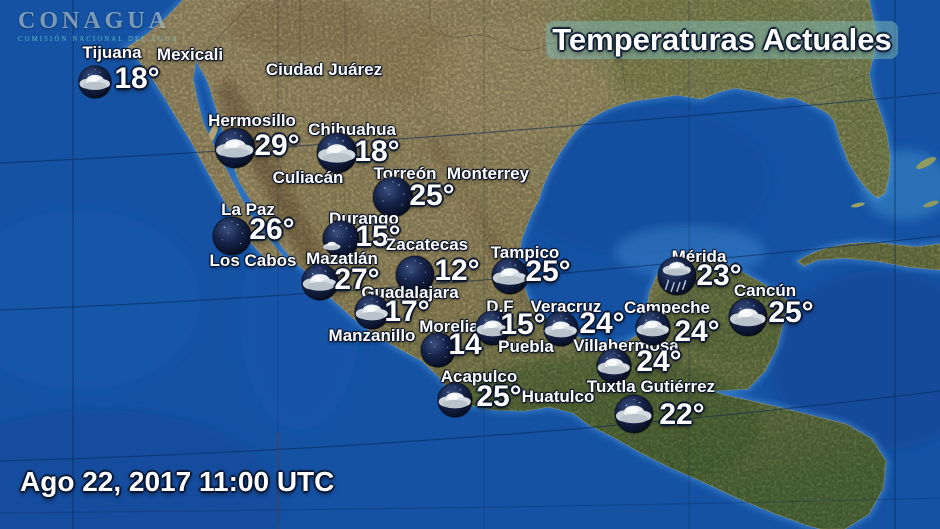 The width and height of the screenshot is (940, 529). Describe the element at coordinates (457, 270) in the screenshot. I see `temperature-value: 12°` at that location.